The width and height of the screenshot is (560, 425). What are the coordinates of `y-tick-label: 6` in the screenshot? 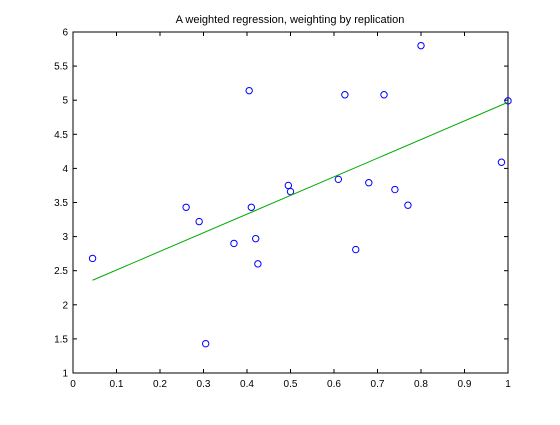 It's located at (65, 33).